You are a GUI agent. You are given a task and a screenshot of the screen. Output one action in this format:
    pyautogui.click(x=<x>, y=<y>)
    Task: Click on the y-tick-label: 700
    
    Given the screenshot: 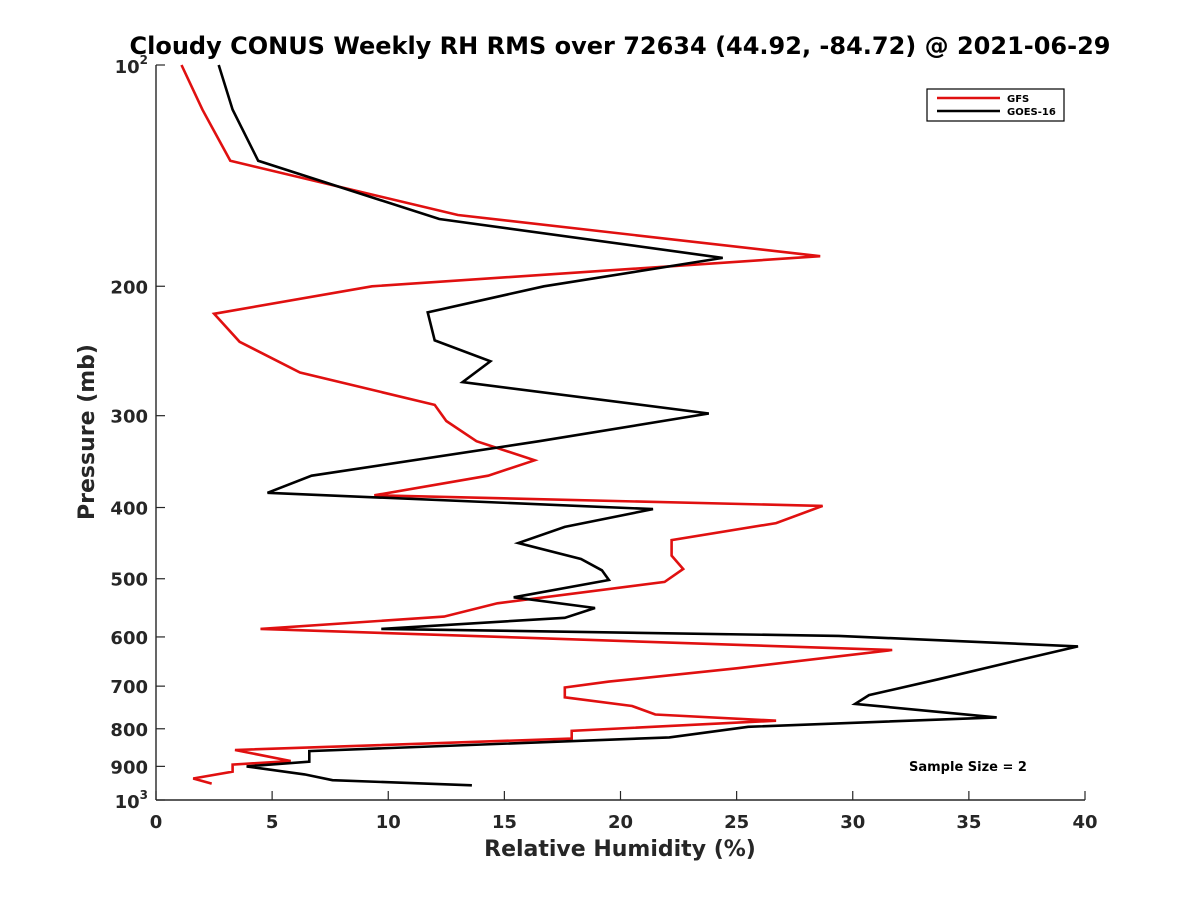 What is the action you would take?
    pyautogui.click(x=129, y=687)
    